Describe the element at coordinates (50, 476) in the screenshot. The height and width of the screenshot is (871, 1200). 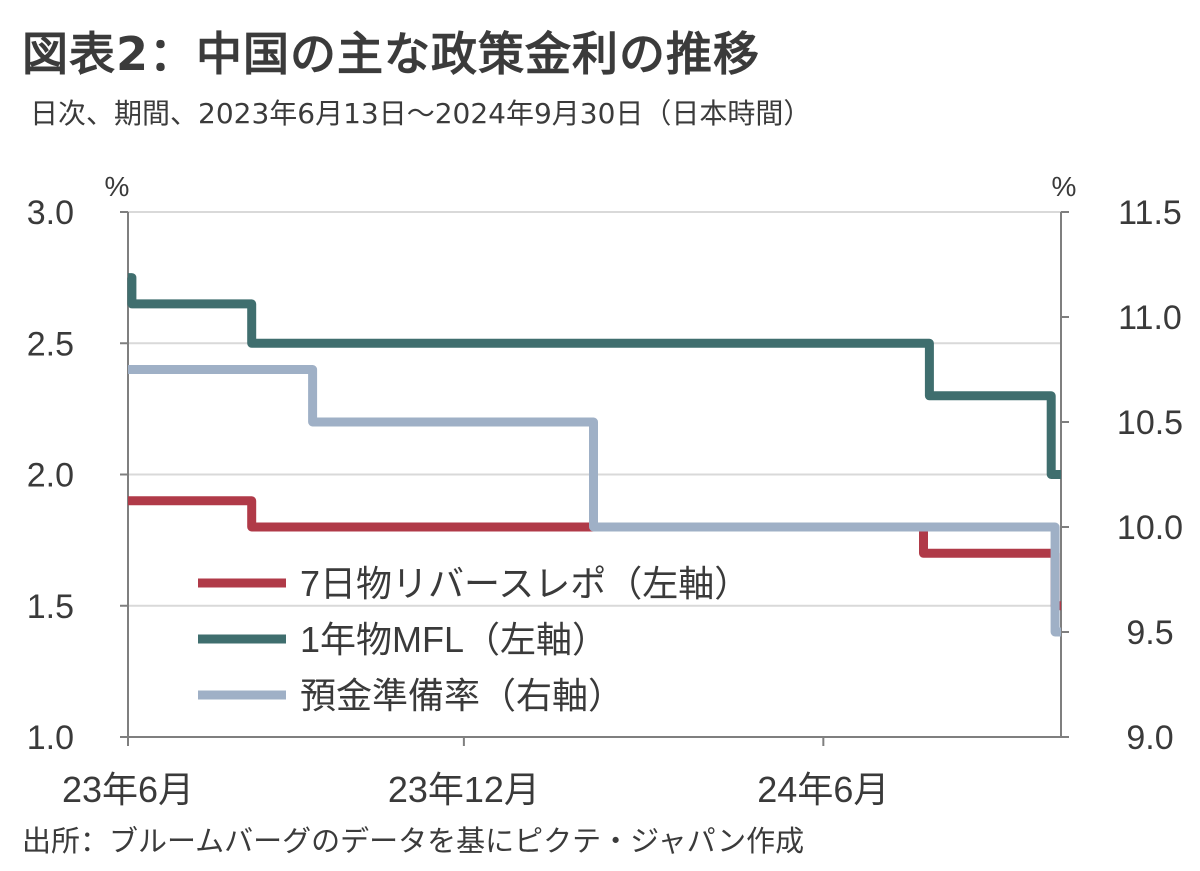
I see `left-tick-label: 2.0` at that location.